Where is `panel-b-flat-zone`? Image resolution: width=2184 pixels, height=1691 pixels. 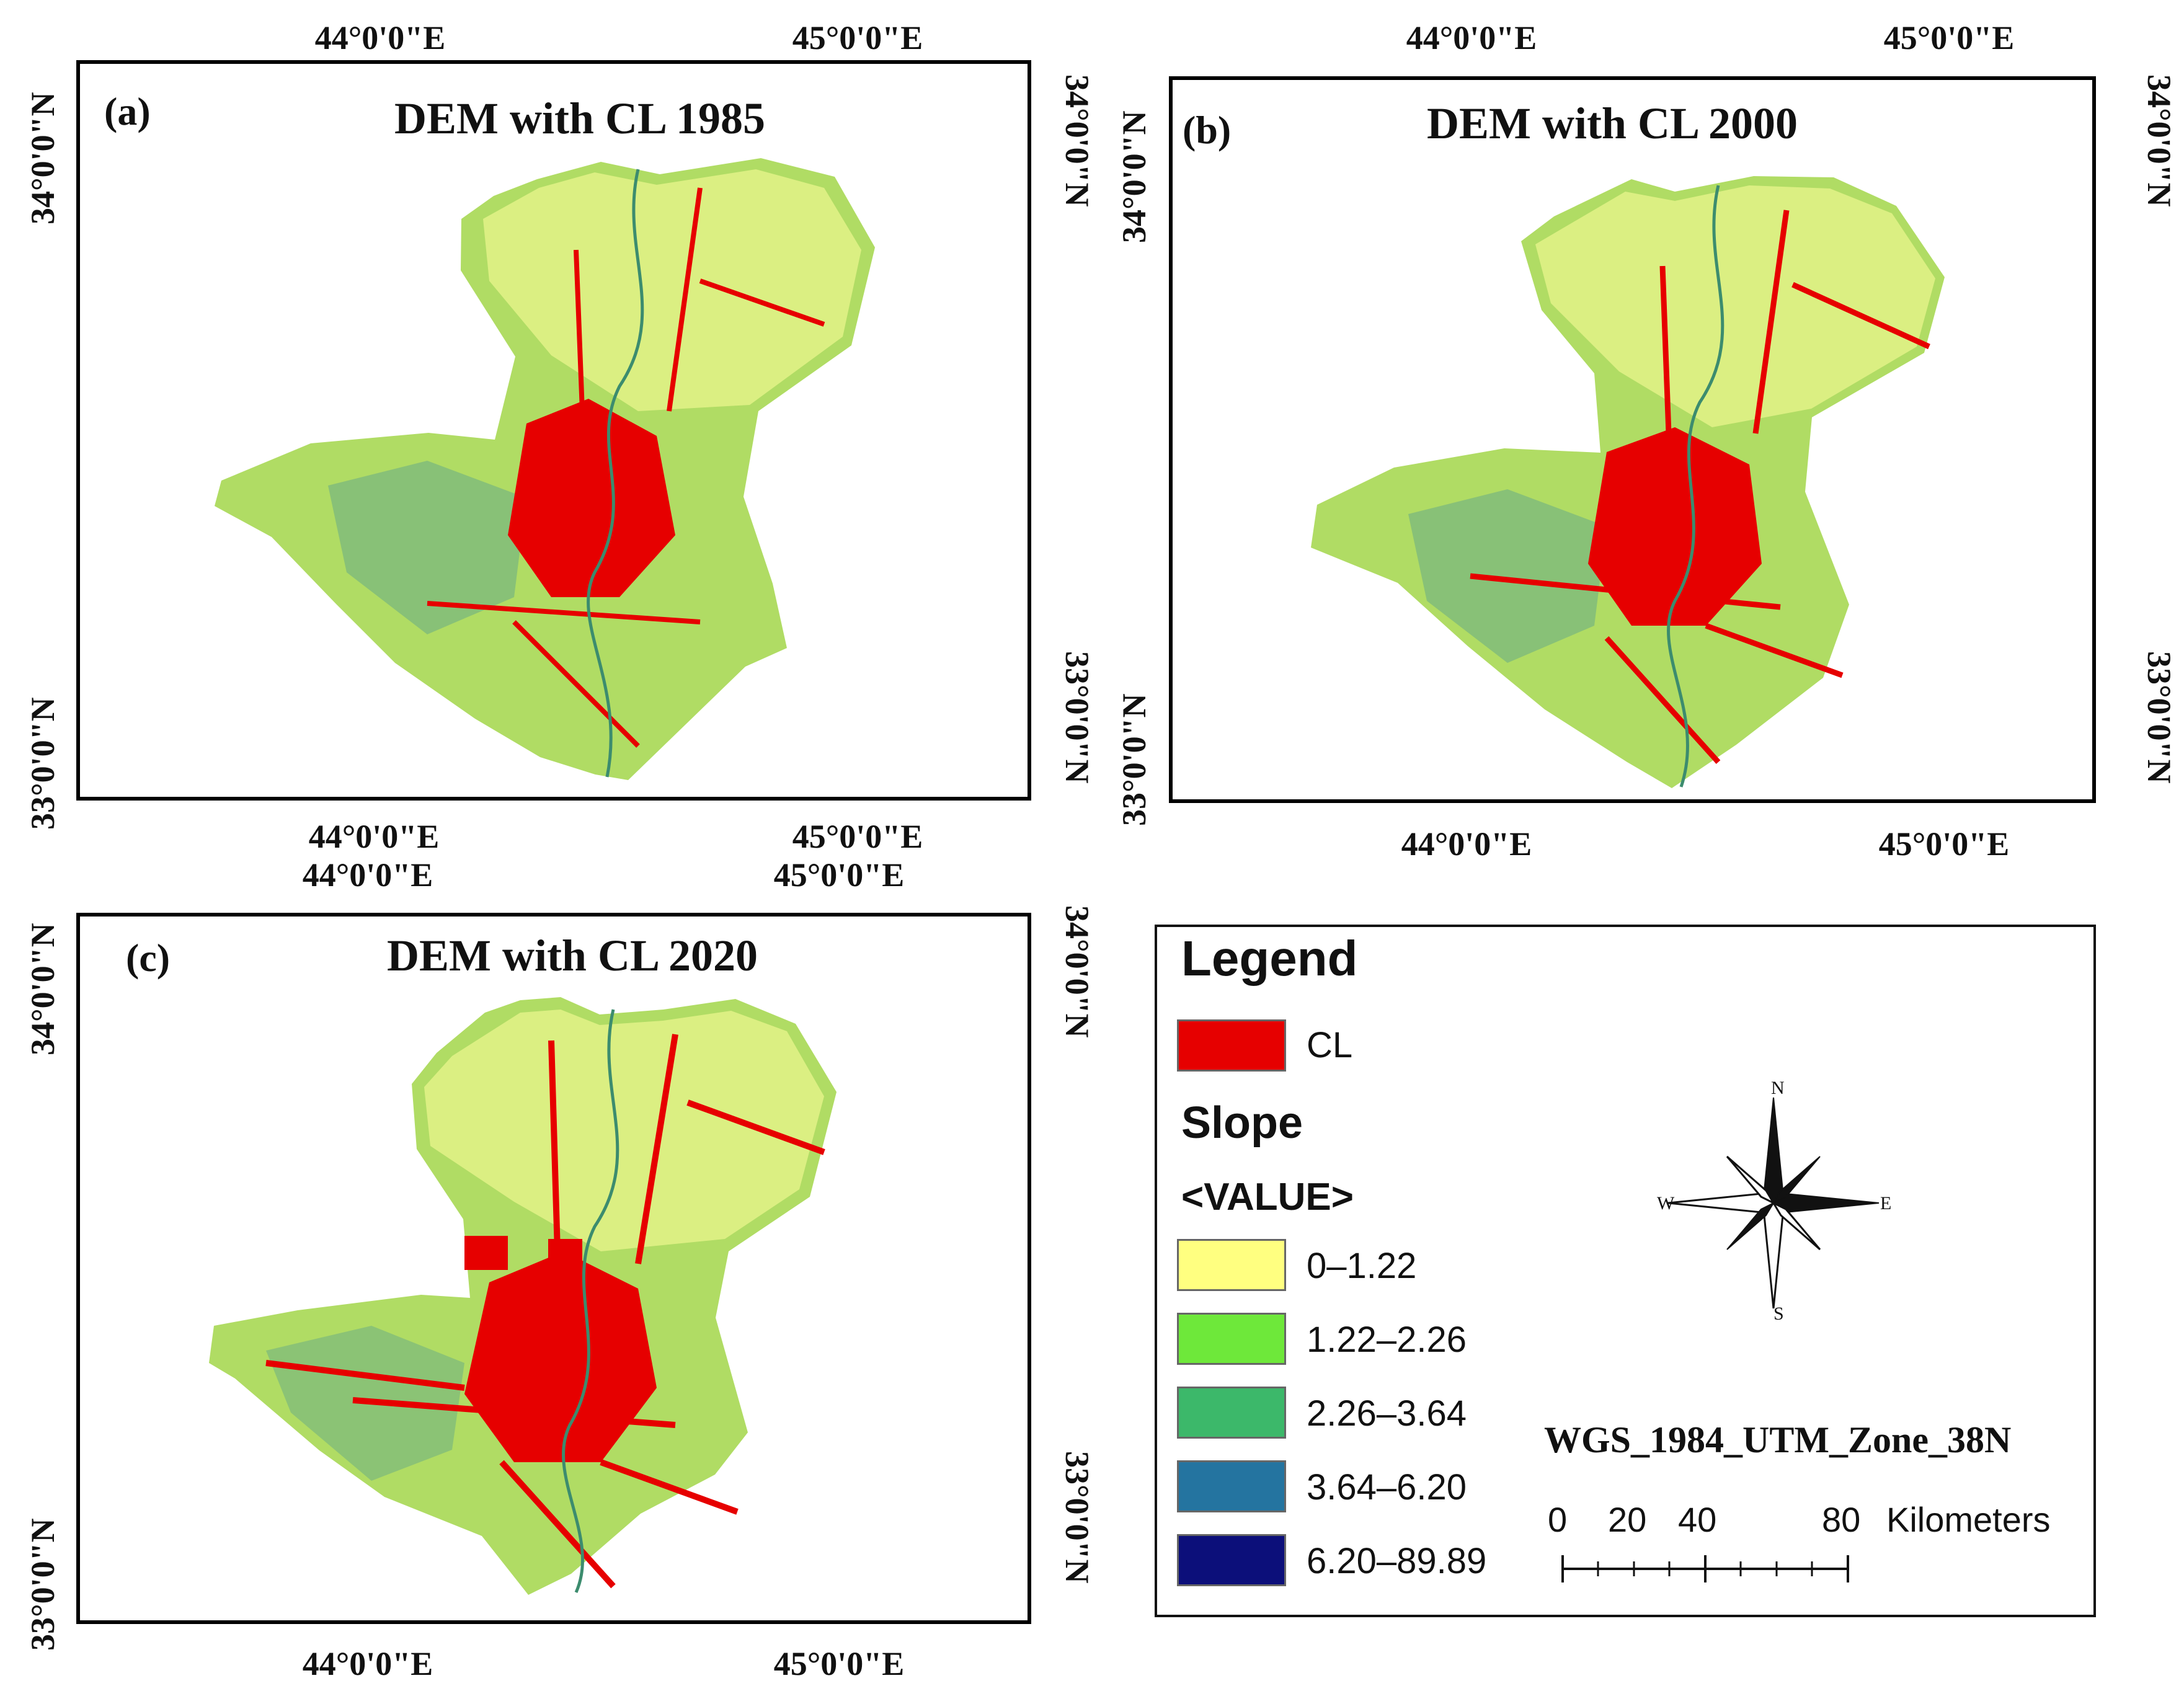 panel-b-flat-zone is located at coordinates (1735, 306).